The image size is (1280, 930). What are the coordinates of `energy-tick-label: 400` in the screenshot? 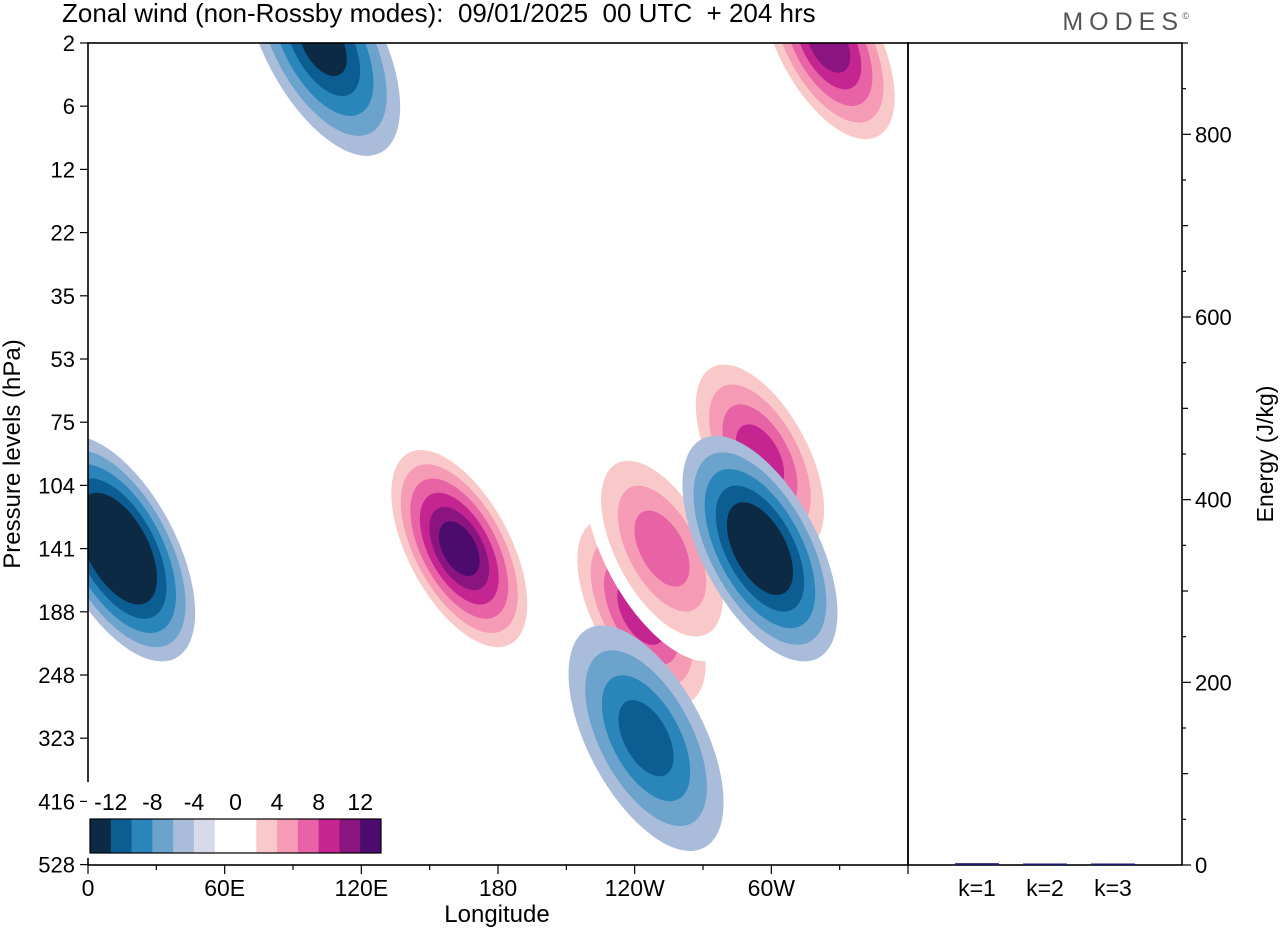 It's located at (1213, 500).